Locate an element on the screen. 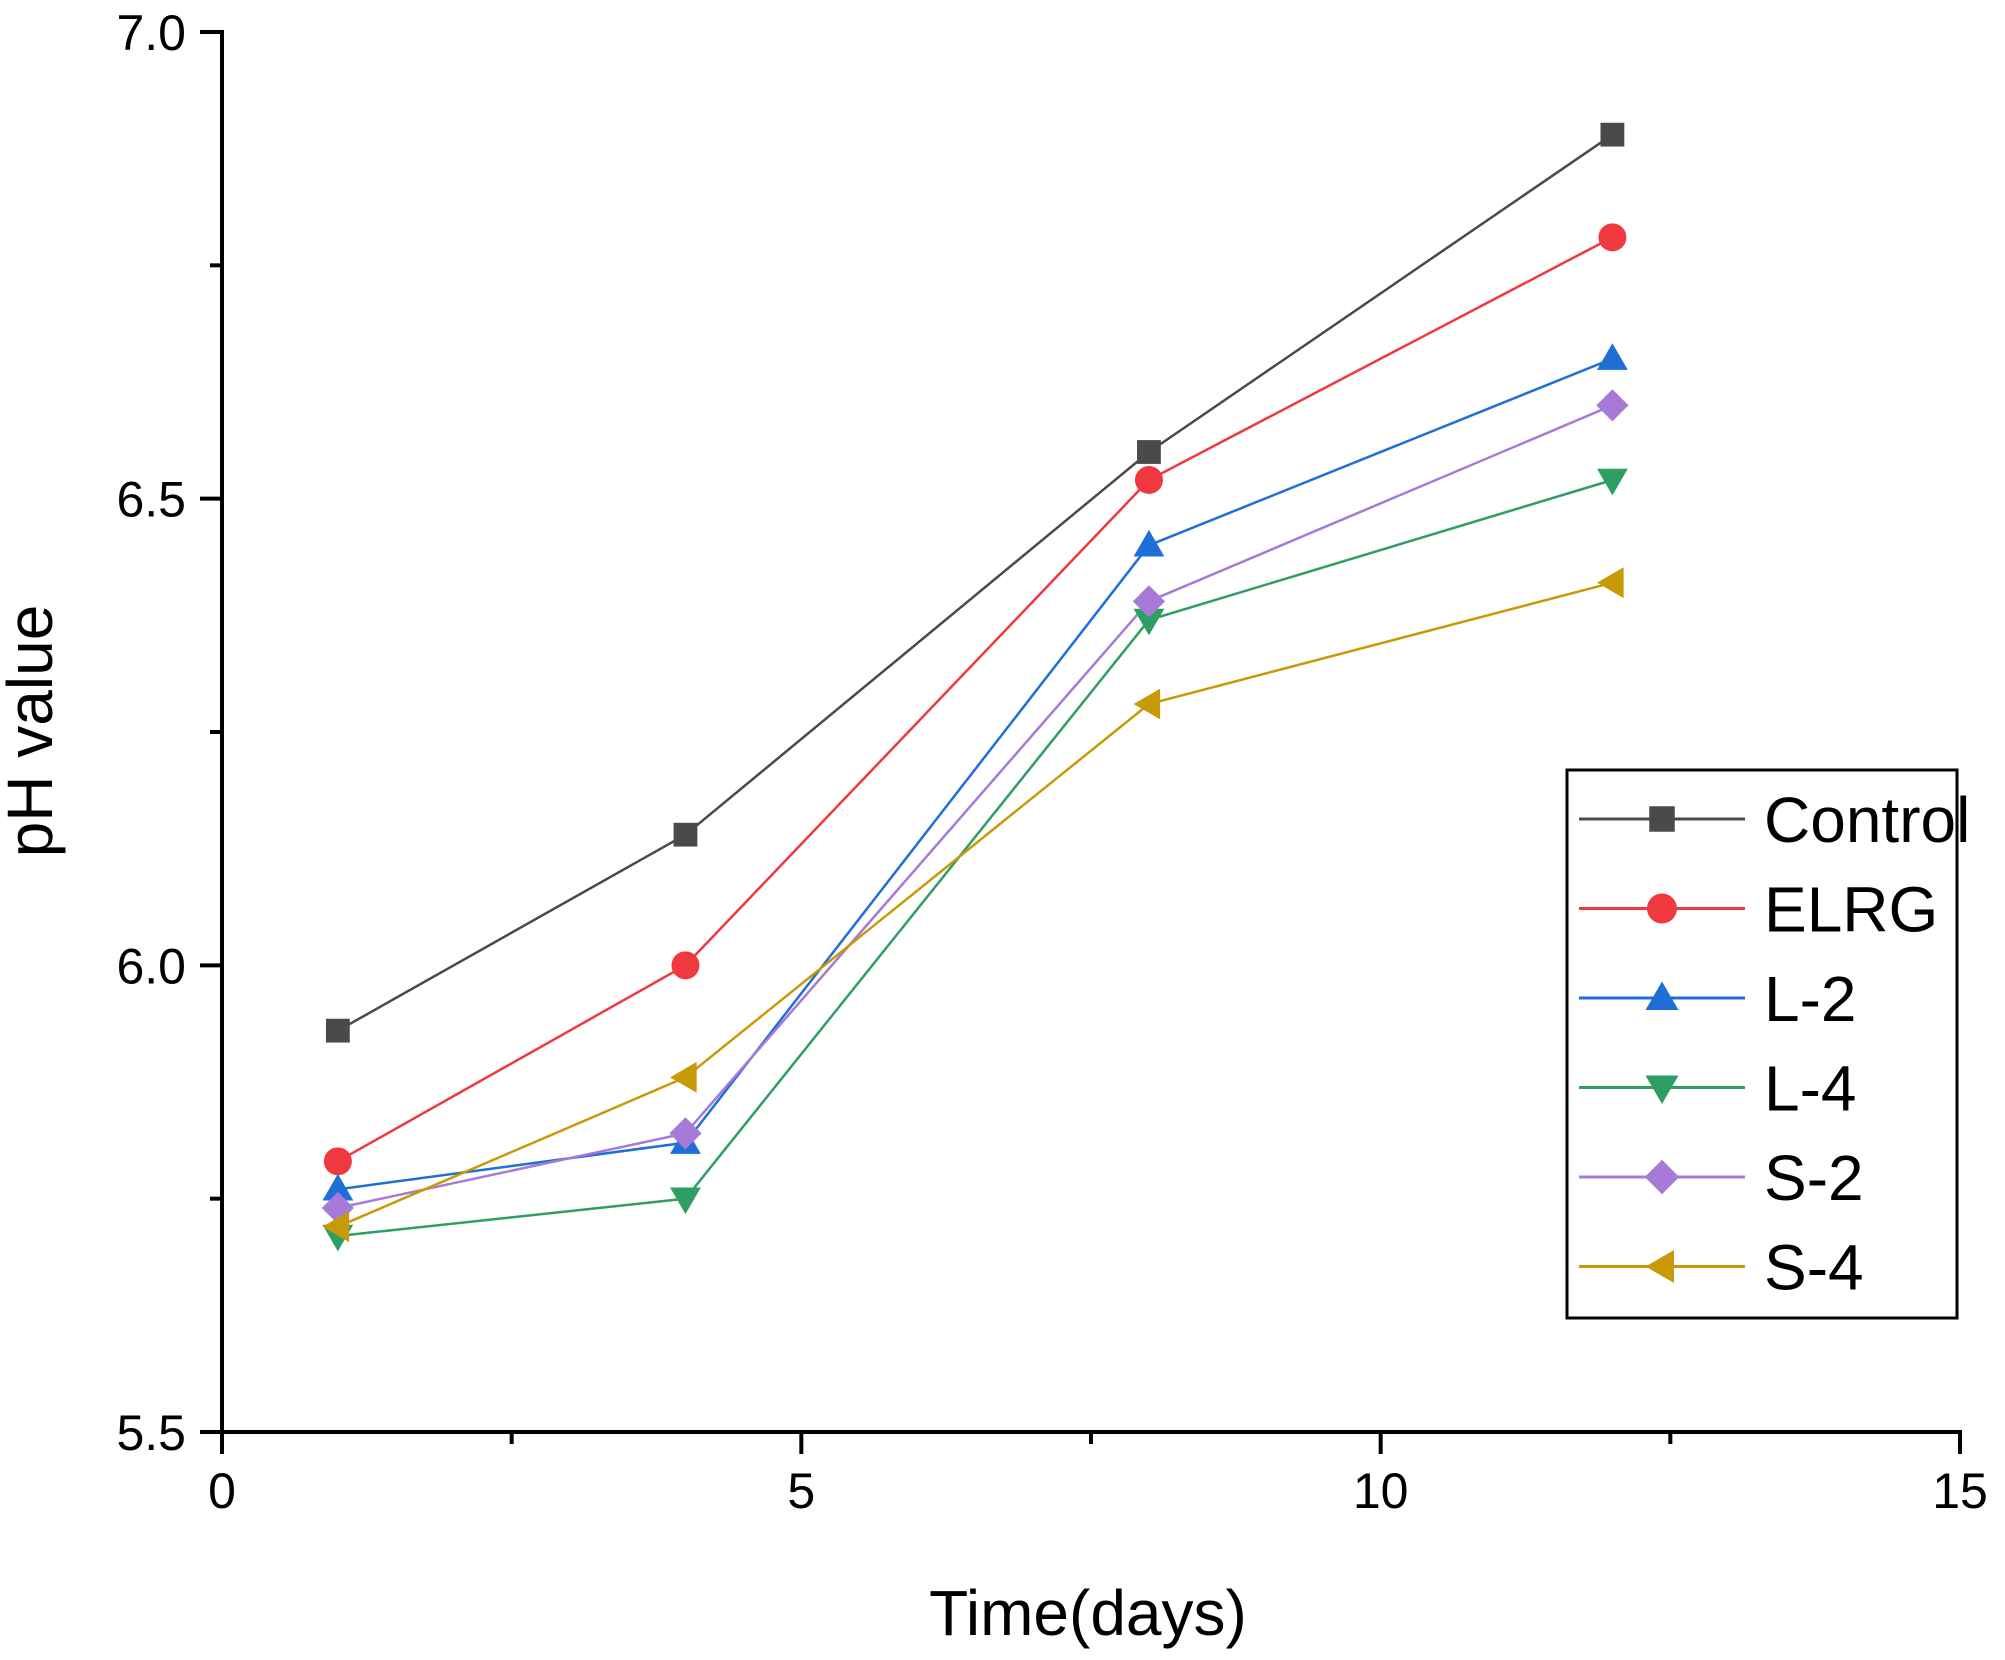 Image resolution: width=2005 pixels, height=1660 pixels. legend-marker-elrg is located at coordinates (1662, 908).